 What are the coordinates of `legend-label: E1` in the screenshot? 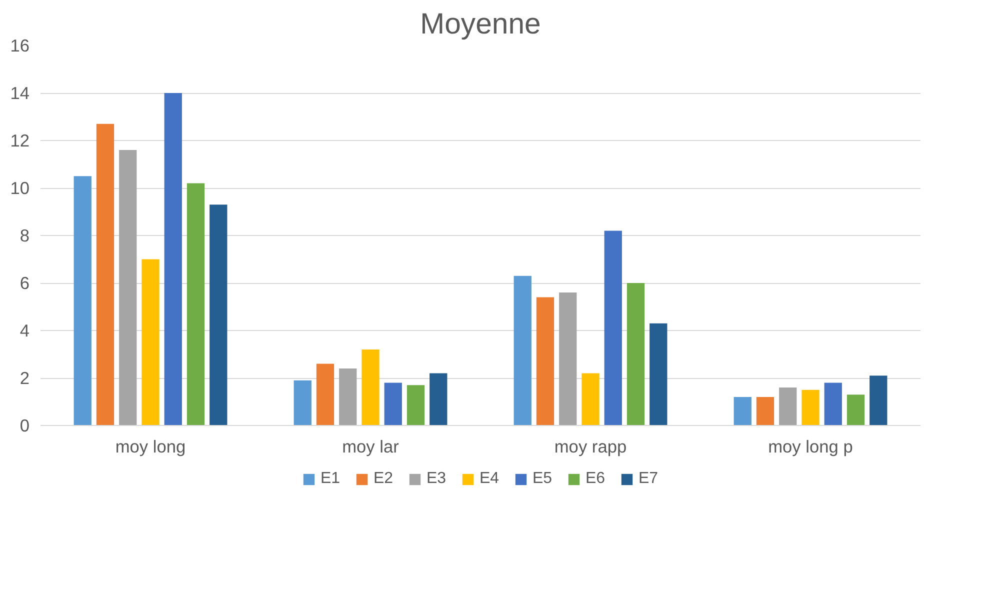 It's located at (330, 479).